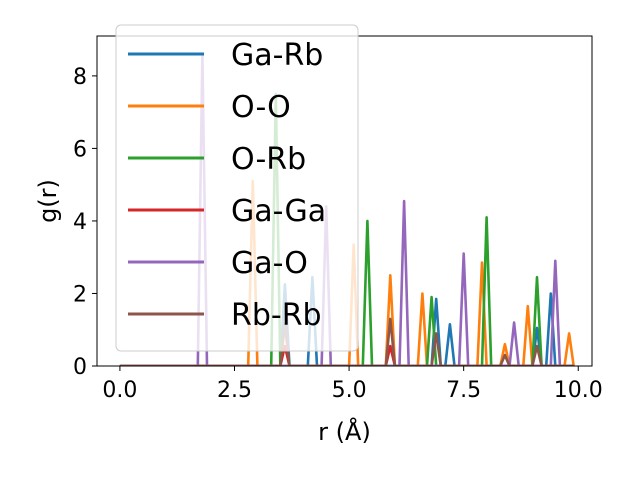  I want to click on x-tick-label: 2.5, so click(234, 390).